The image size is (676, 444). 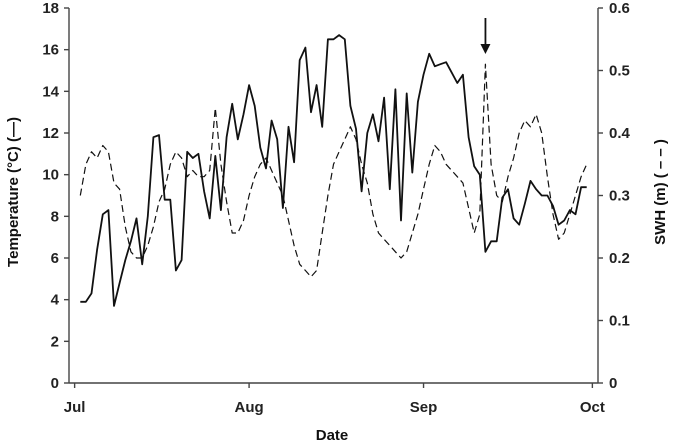 I want to click on right-y-tick-label: 0.6, so click(x=619, y=8).